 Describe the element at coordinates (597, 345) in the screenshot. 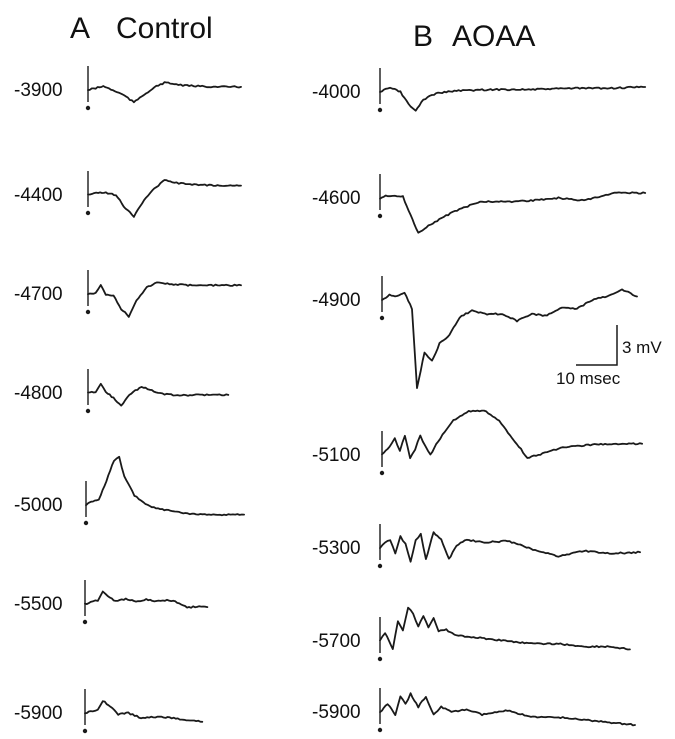

I see `scale-bar-lines` at that location.